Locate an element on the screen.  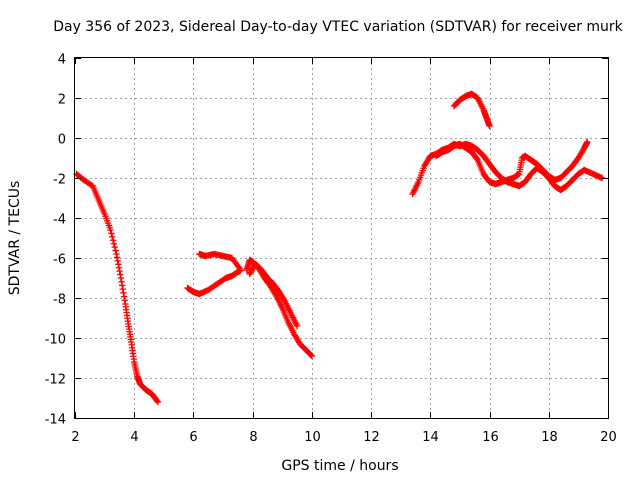
y-tick-label: -2 is located at coordinates (59, 180).